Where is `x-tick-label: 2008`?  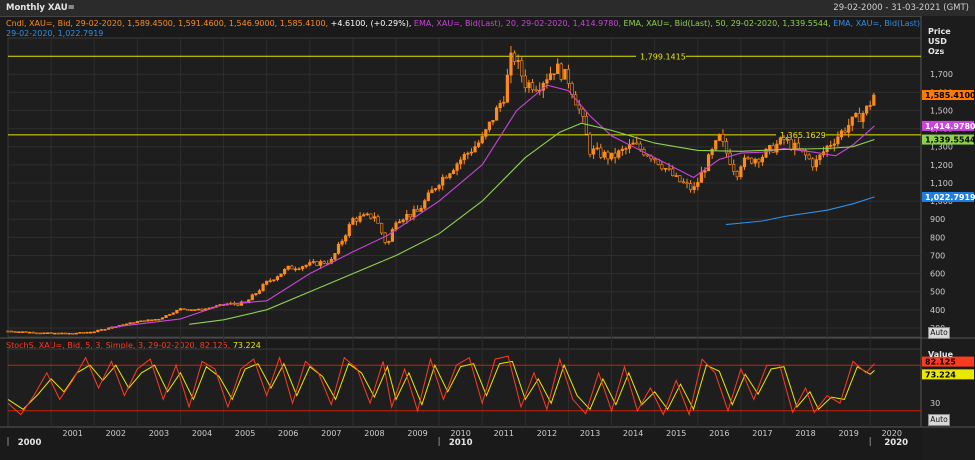
x-tick-label: 2008 is located at coordinates (374, 433).